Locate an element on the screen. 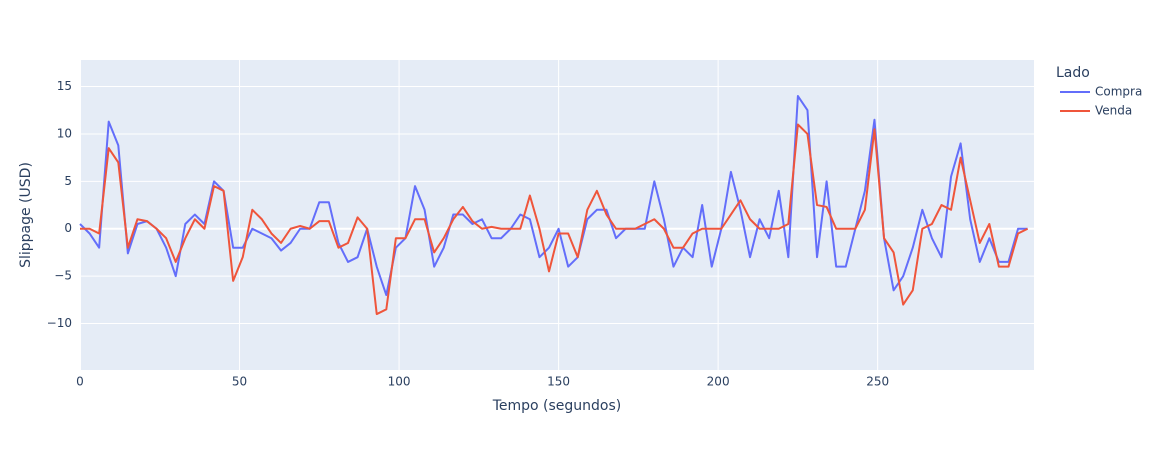 Image resolution: width=1157 pixels, height=454 pixels. x-tick-label: 0 is located at coordinates (80, 382).